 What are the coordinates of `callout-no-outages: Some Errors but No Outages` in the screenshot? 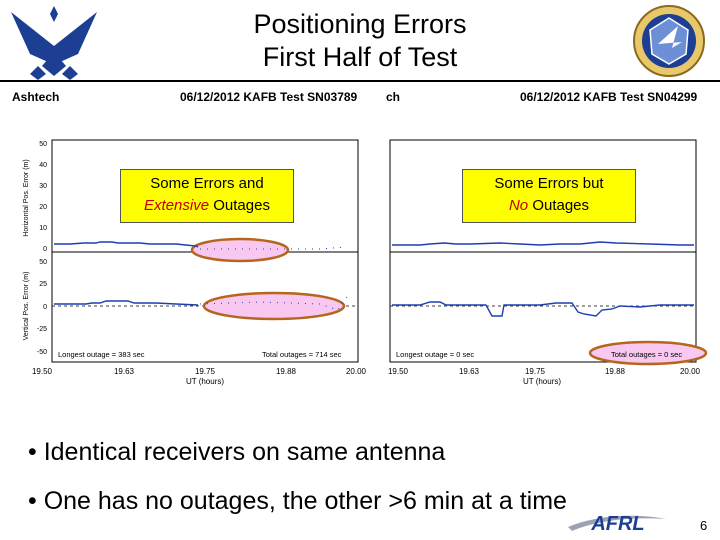 It's located at (549, 196).